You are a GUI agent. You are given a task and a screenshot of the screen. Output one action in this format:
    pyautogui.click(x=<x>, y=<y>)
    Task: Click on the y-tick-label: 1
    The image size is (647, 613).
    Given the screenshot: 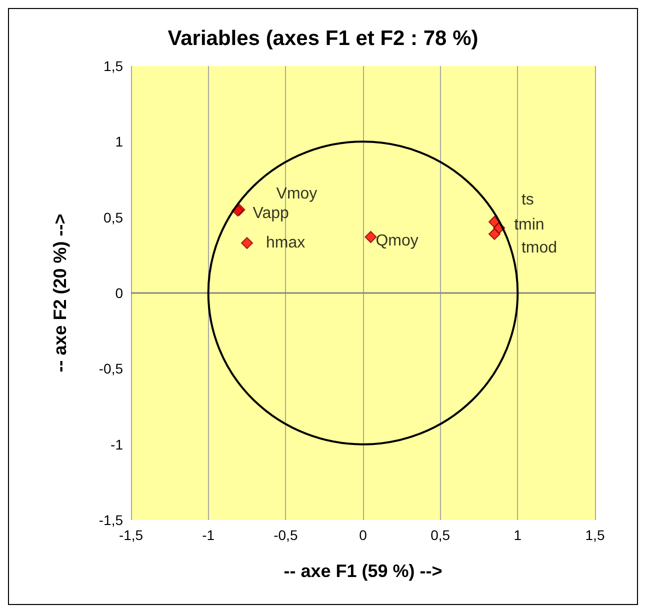 What is the action you would take?
    pyautogui.click(x=119, y=142)
    